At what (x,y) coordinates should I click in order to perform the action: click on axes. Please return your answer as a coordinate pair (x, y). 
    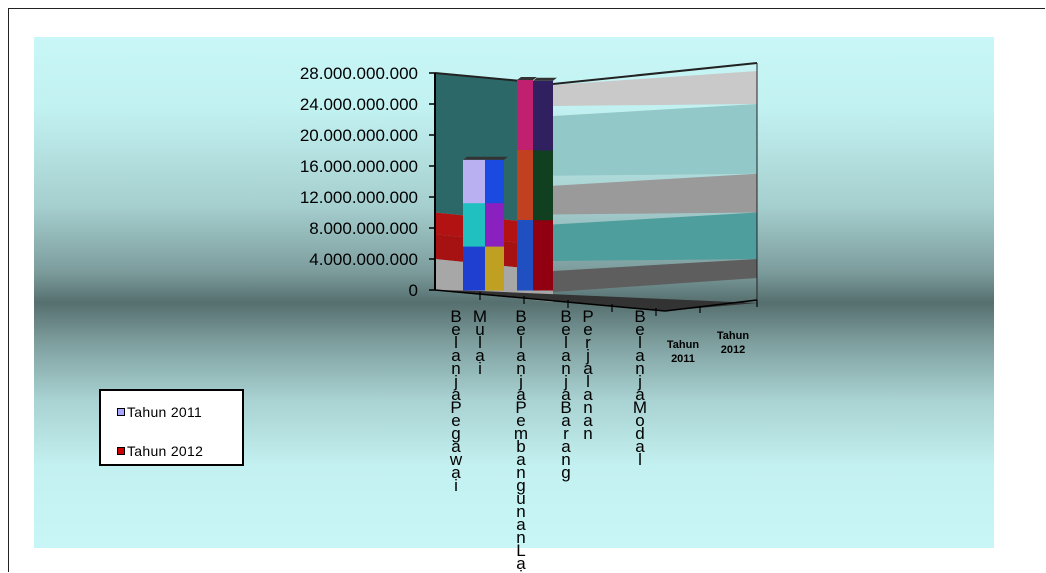
    Looking at the image, I should click on (593, 194).